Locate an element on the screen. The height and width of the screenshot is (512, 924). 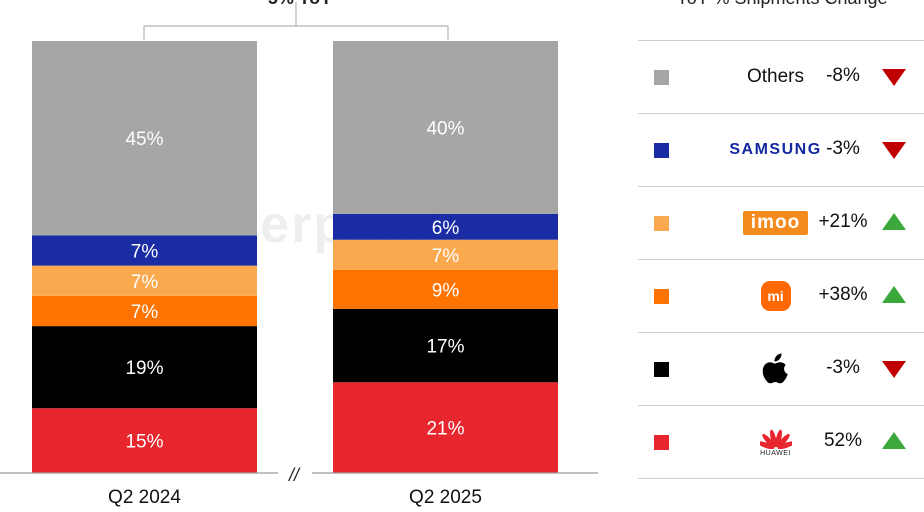
legend-swatch-apple is located at coordinates (661, 369).